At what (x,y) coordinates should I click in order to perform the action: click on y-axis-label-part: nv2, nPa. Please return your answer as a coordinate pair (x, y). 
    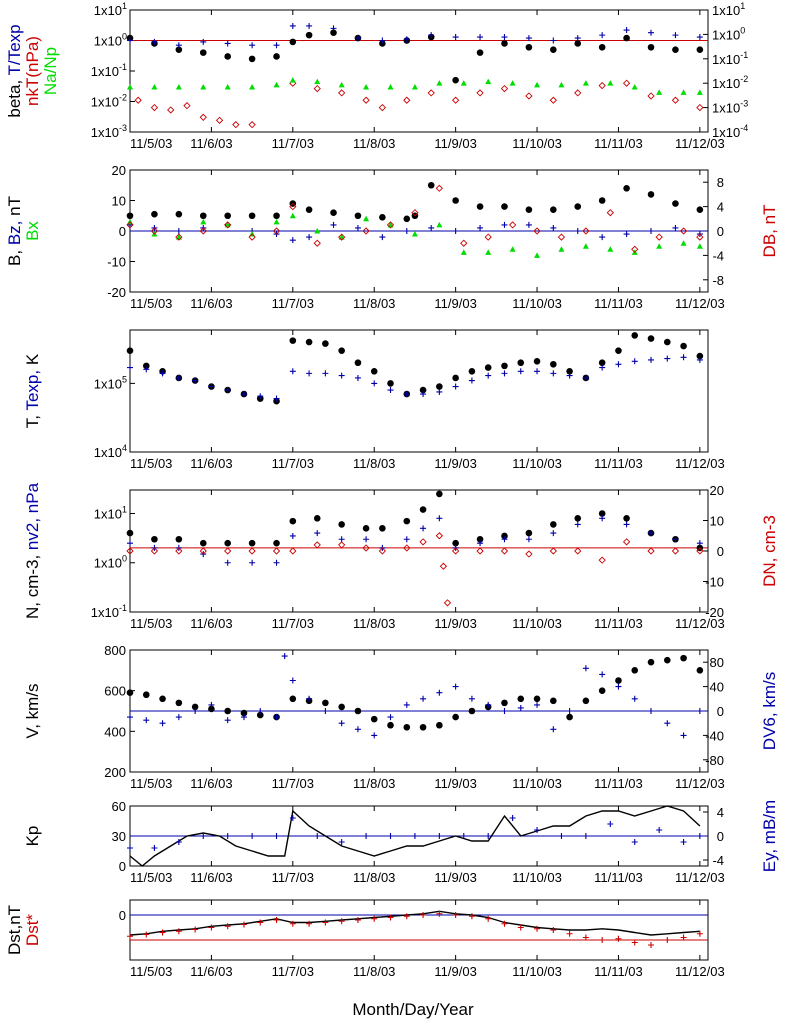
    Looking at the image, I should click on (32, 518).